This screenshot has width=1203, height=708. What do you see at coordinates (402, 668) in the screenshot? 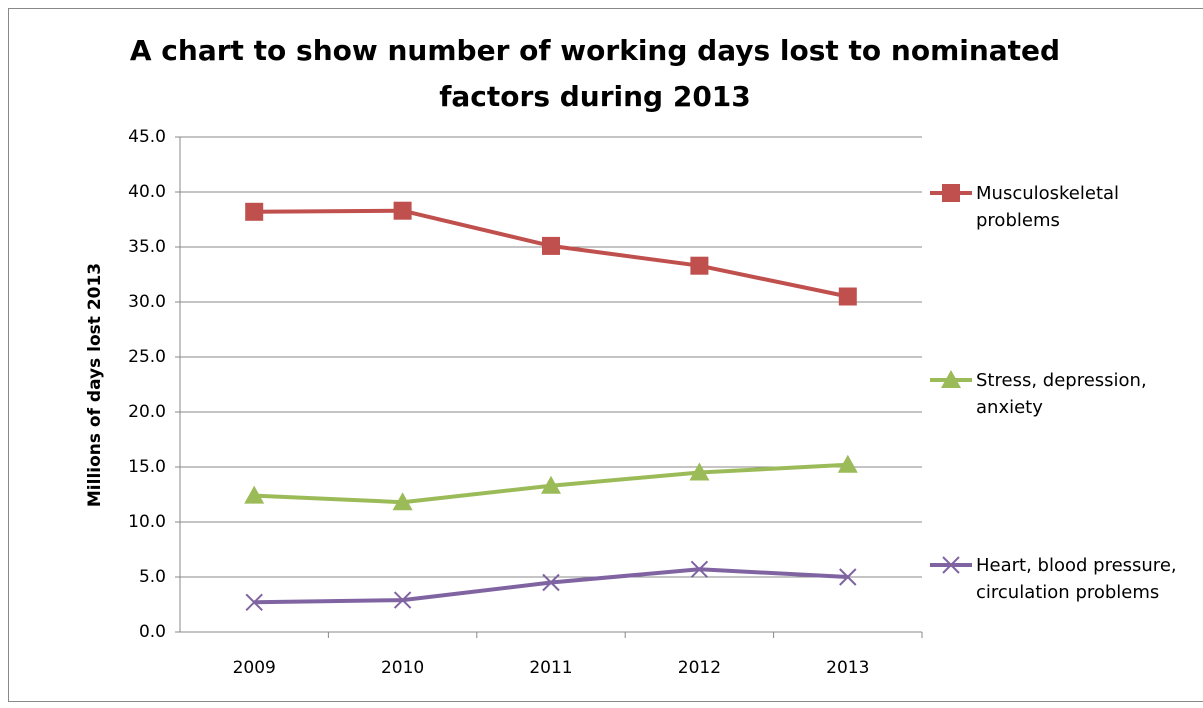
I see `x-tick-label: 2010` at bounding box center [402, 668].